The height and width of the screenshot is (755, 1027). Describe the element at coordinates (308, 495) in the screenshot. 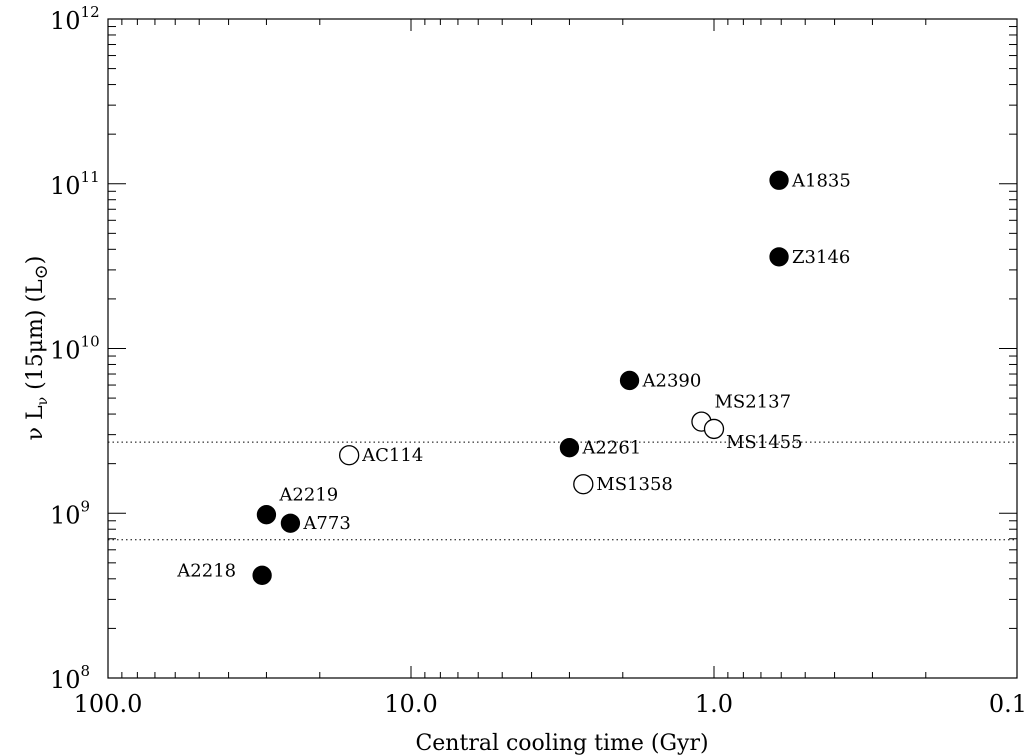

I see `point-label-a2219: A2219` at that location.